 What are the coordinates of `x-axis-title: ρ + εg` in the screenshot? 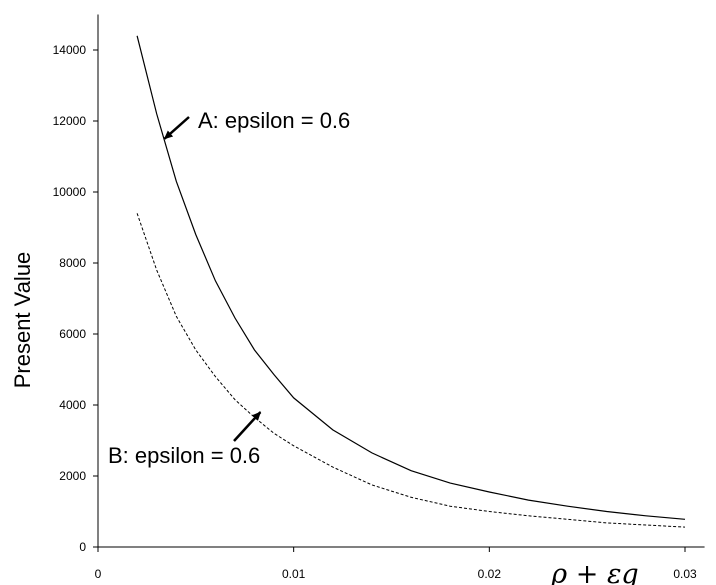 It's located at (594, 572).